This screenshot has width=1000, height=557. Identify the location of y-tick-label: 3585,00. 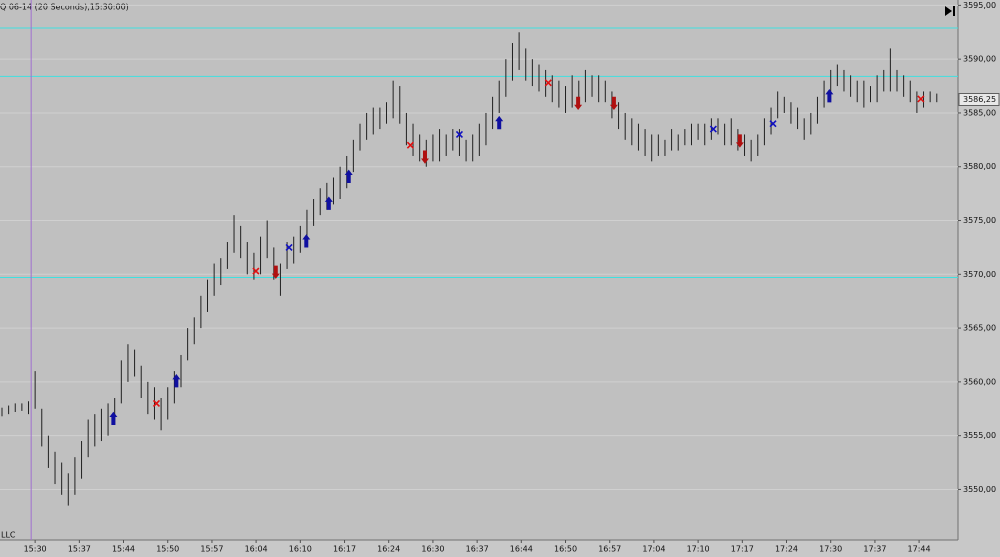
(979, 112).